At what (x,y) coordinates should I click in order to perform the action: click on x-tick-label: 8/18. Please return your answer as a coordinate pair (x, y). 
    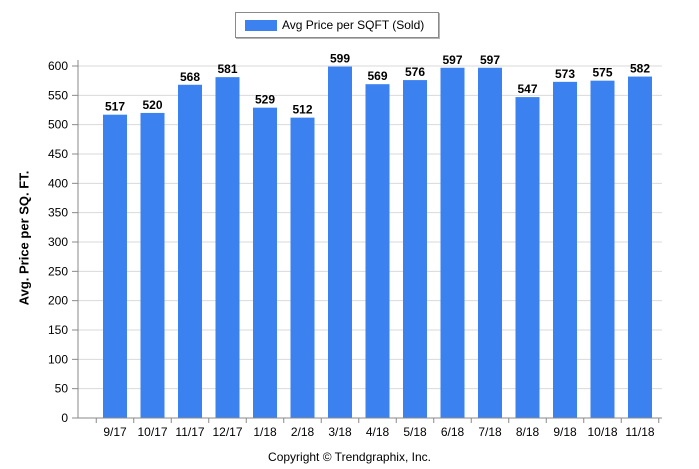
    Looking at the image, I should click on (528, 432).